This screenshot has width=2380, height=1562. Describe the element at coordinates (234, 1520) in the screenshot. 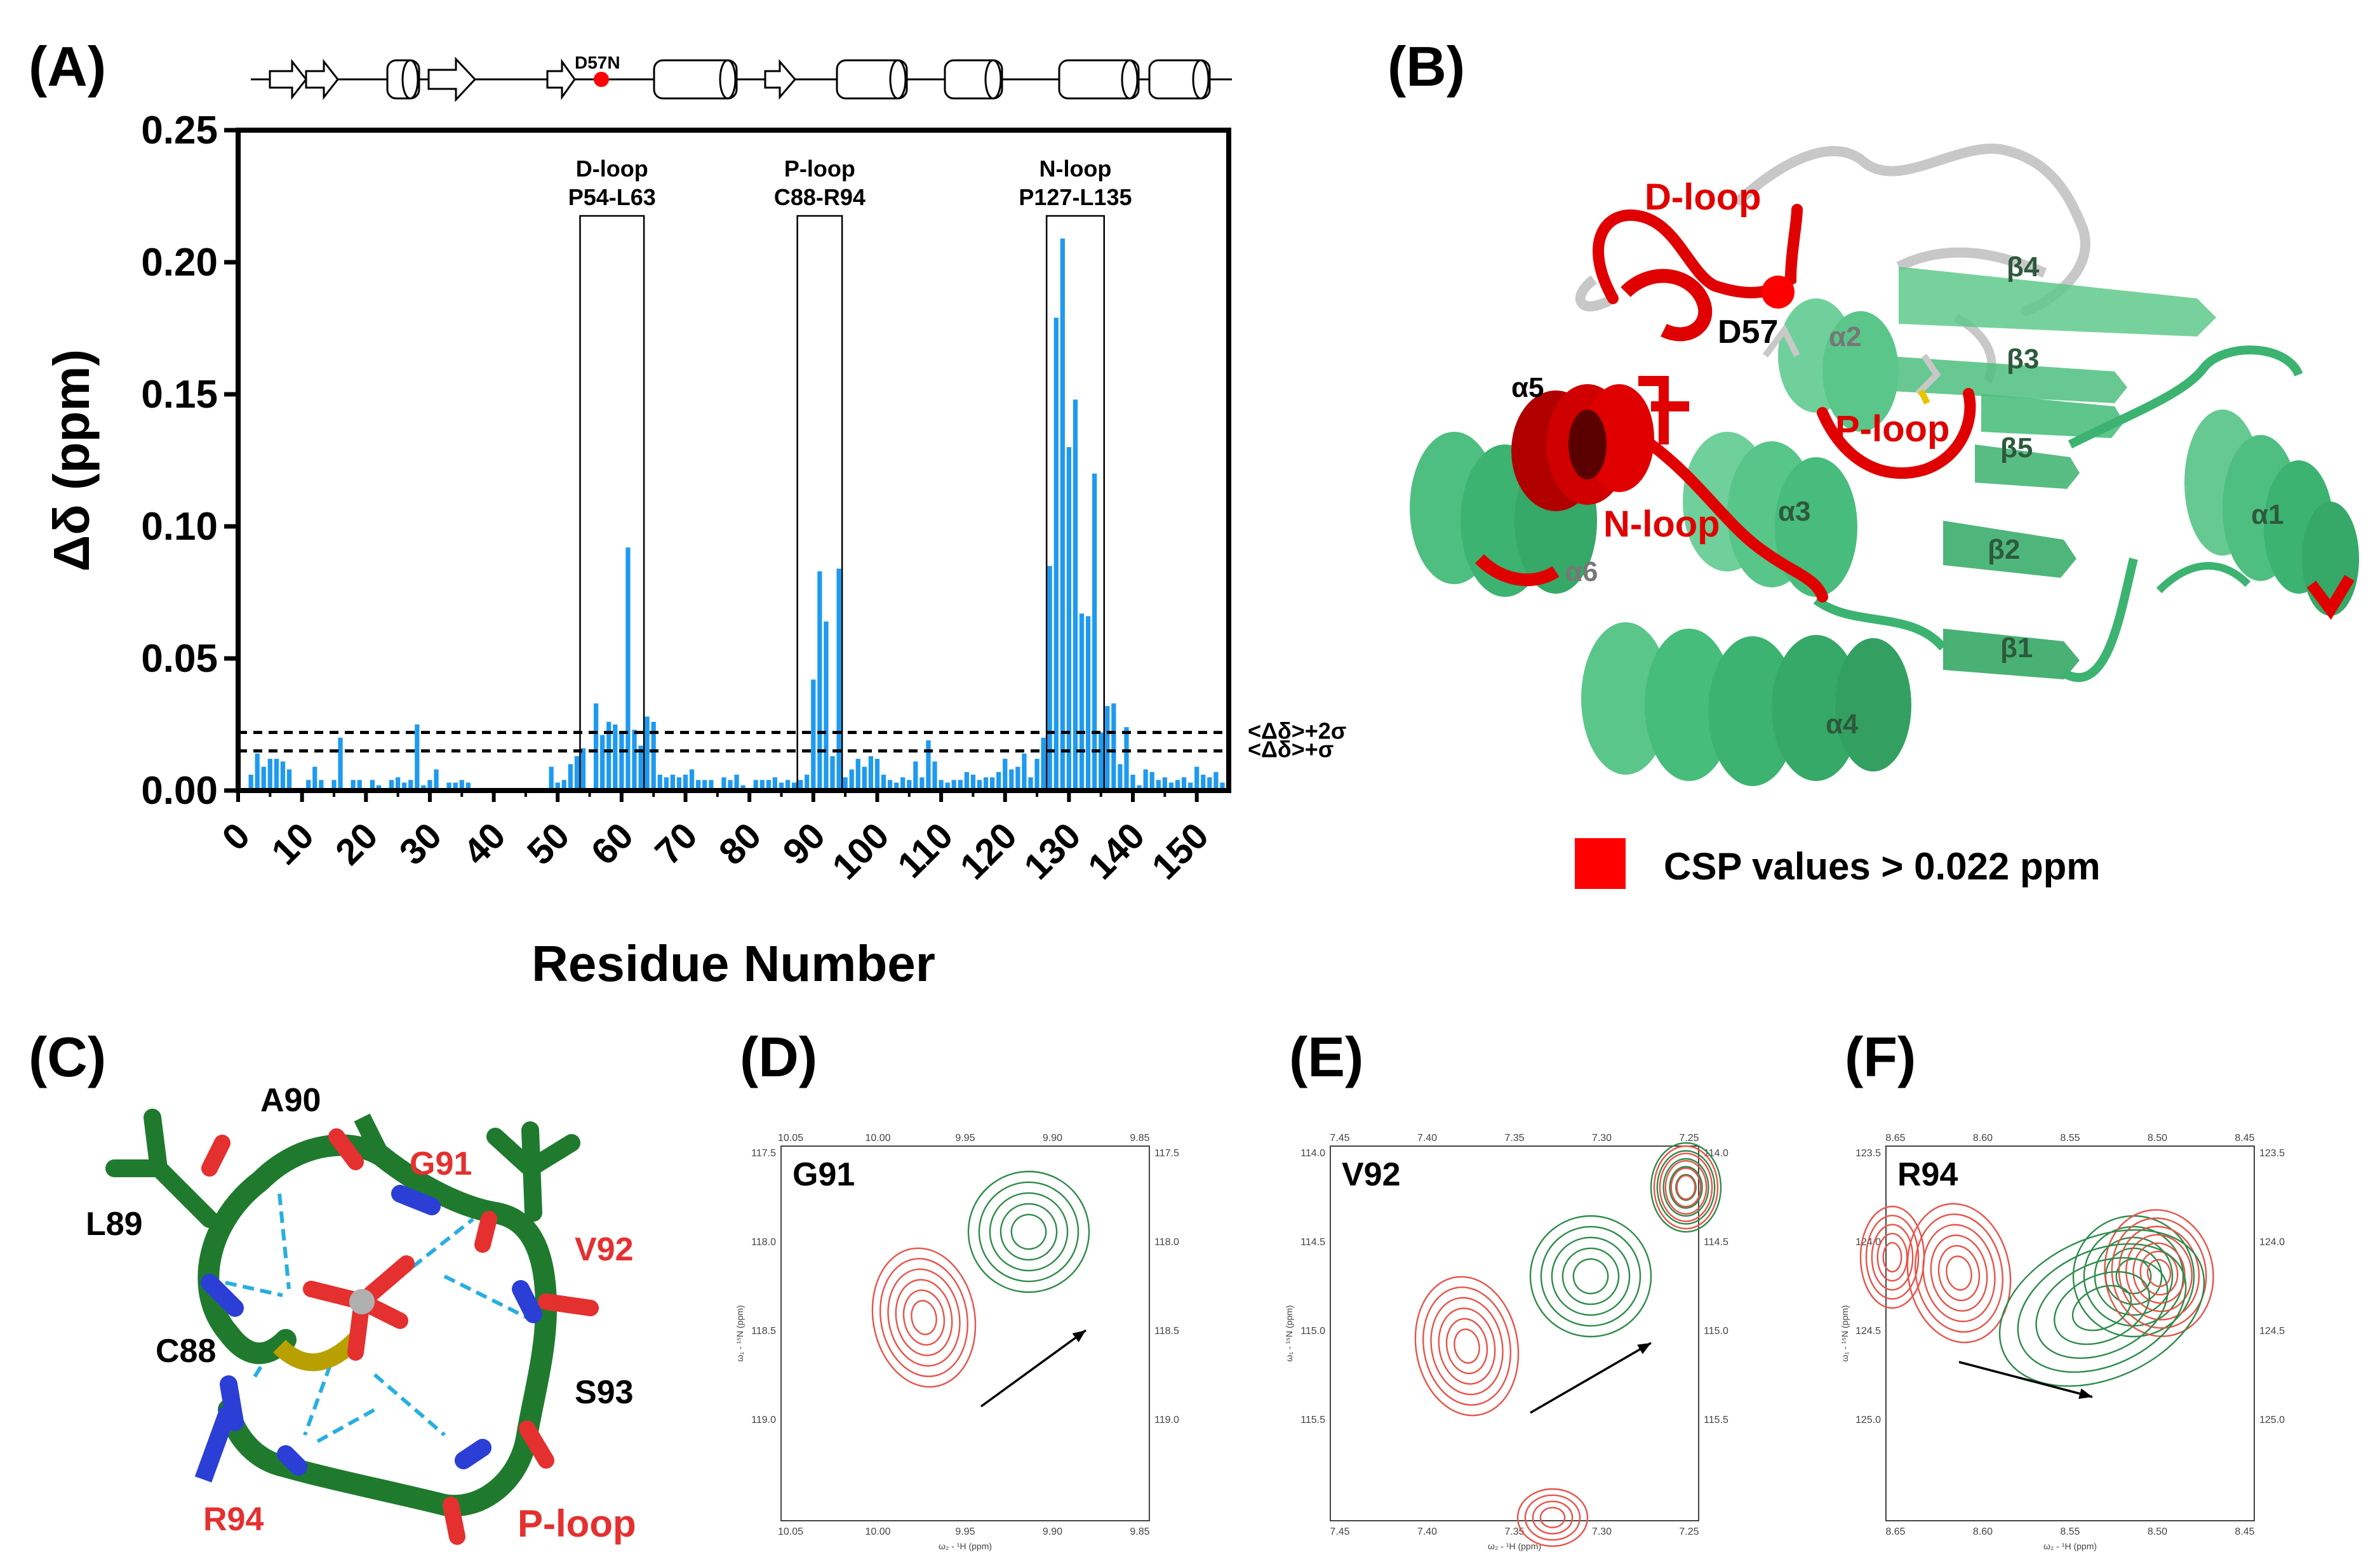

I see `label-r94: R94` at that location.